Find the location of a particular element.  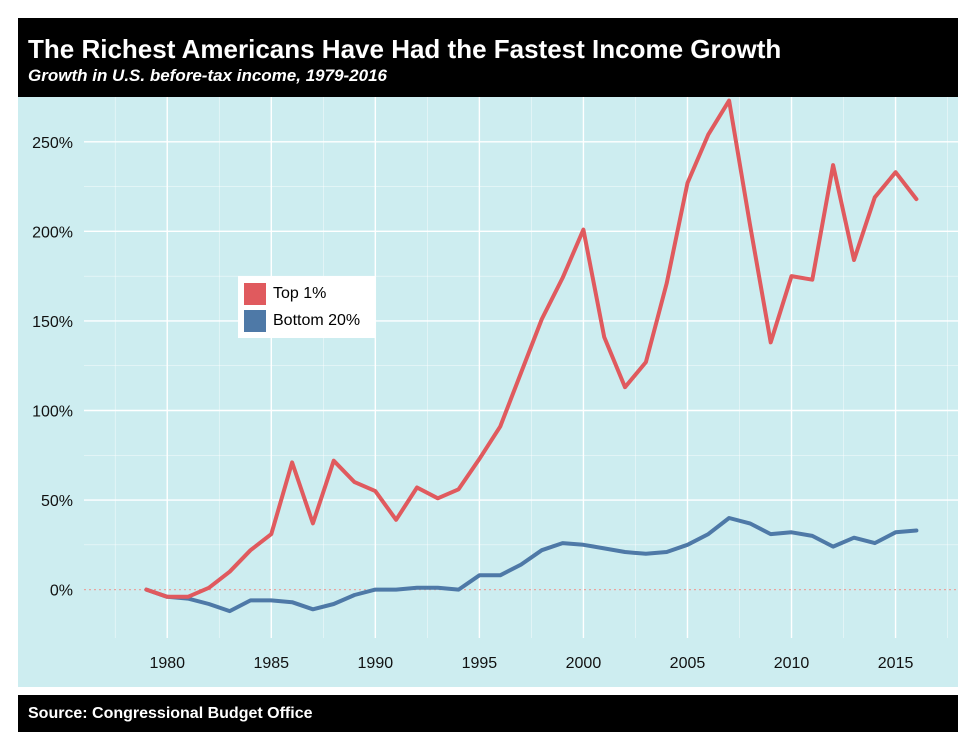

y-tick-label: 250% is located at coordinates (52, 143).